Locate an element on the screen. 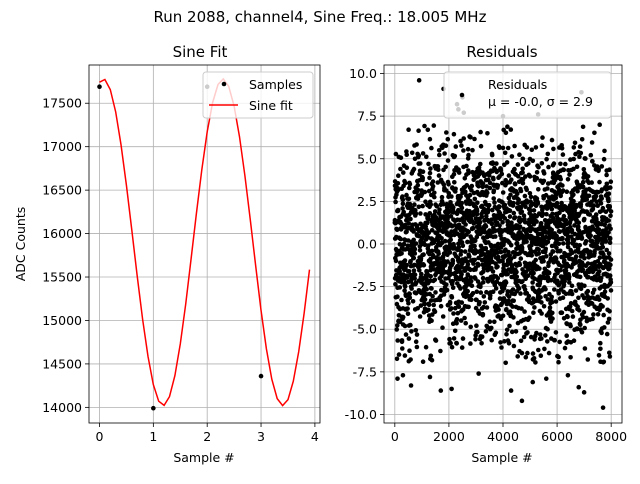 The height and width of the screenshot is (484, 640). sine-fit-xtick-label: 0 is located at coordinates (100, 436).